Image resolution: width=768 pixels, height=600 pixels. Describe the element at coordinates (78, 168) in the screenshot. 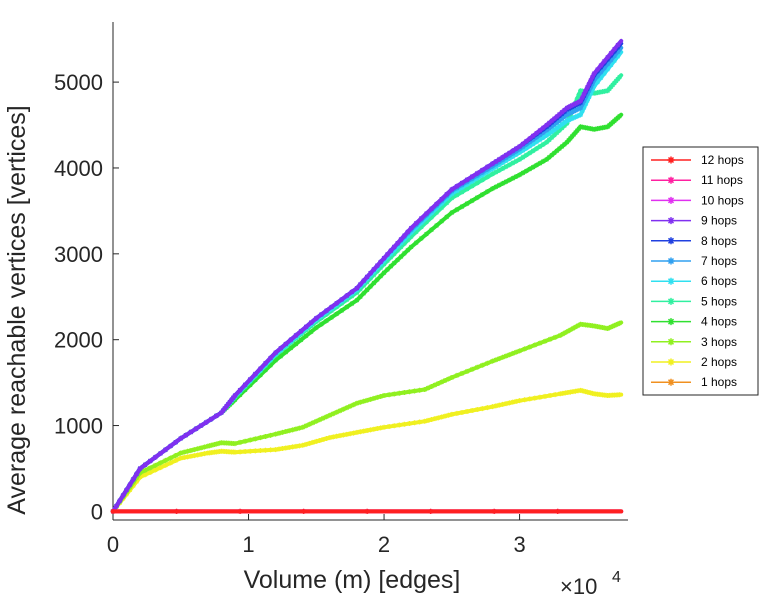

I see `y-tick-label: 4000` at that location.